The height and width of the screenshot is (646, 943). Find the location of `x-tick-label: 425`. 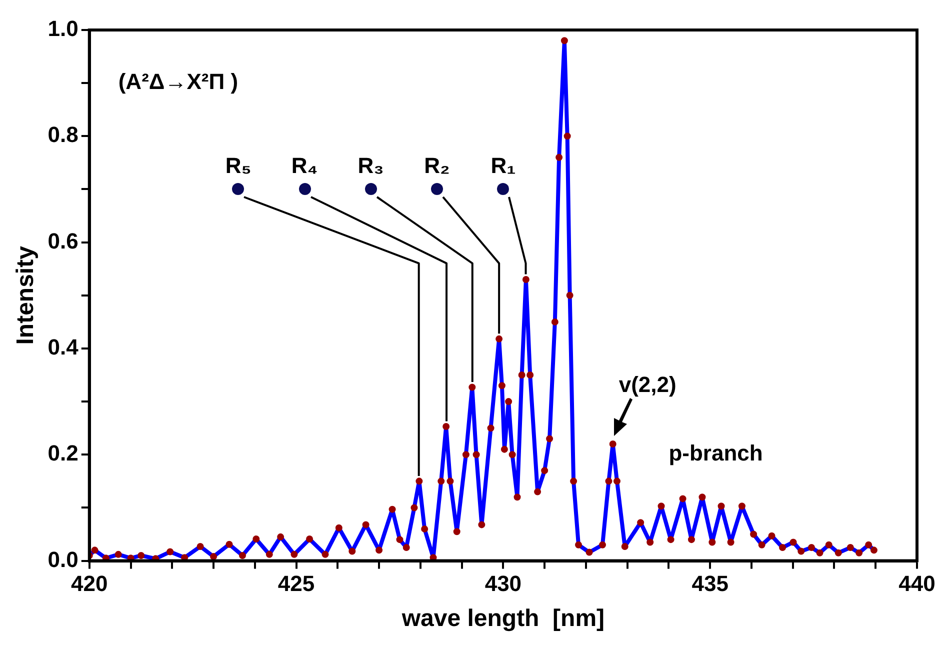

x-tick-label: 425 is located at coordinates (296, 583).